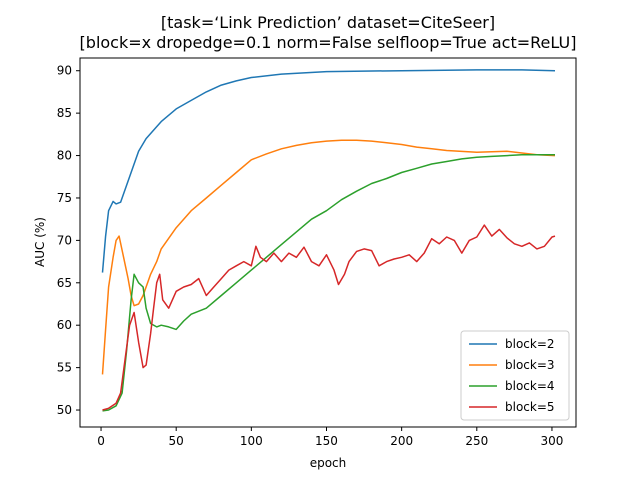  Describe the element at coordinates (64, 71) in the screenshot. I see `y-tick-label: 90` at that location.